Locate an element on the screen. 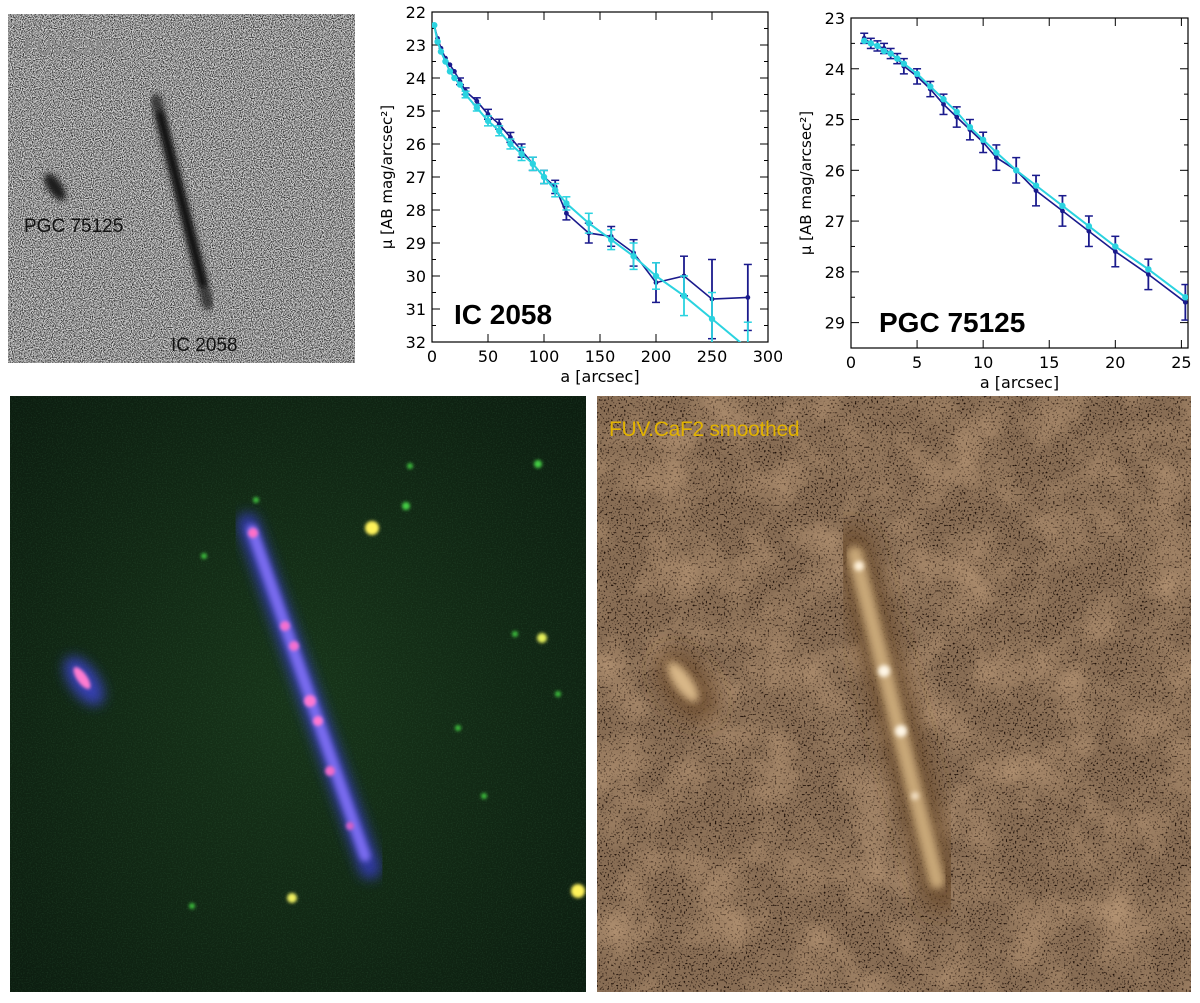  x-tick-label: 20 is located at coordinates (1115, 362).